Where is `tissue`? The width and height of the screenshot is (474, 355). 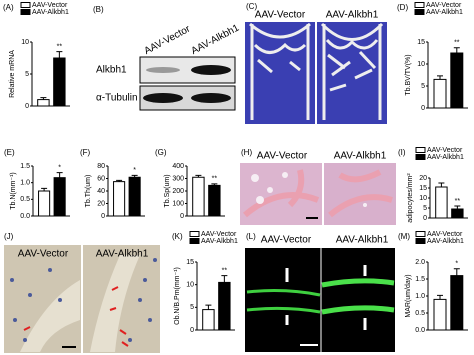
tissue is located at coordinates (281, 193).